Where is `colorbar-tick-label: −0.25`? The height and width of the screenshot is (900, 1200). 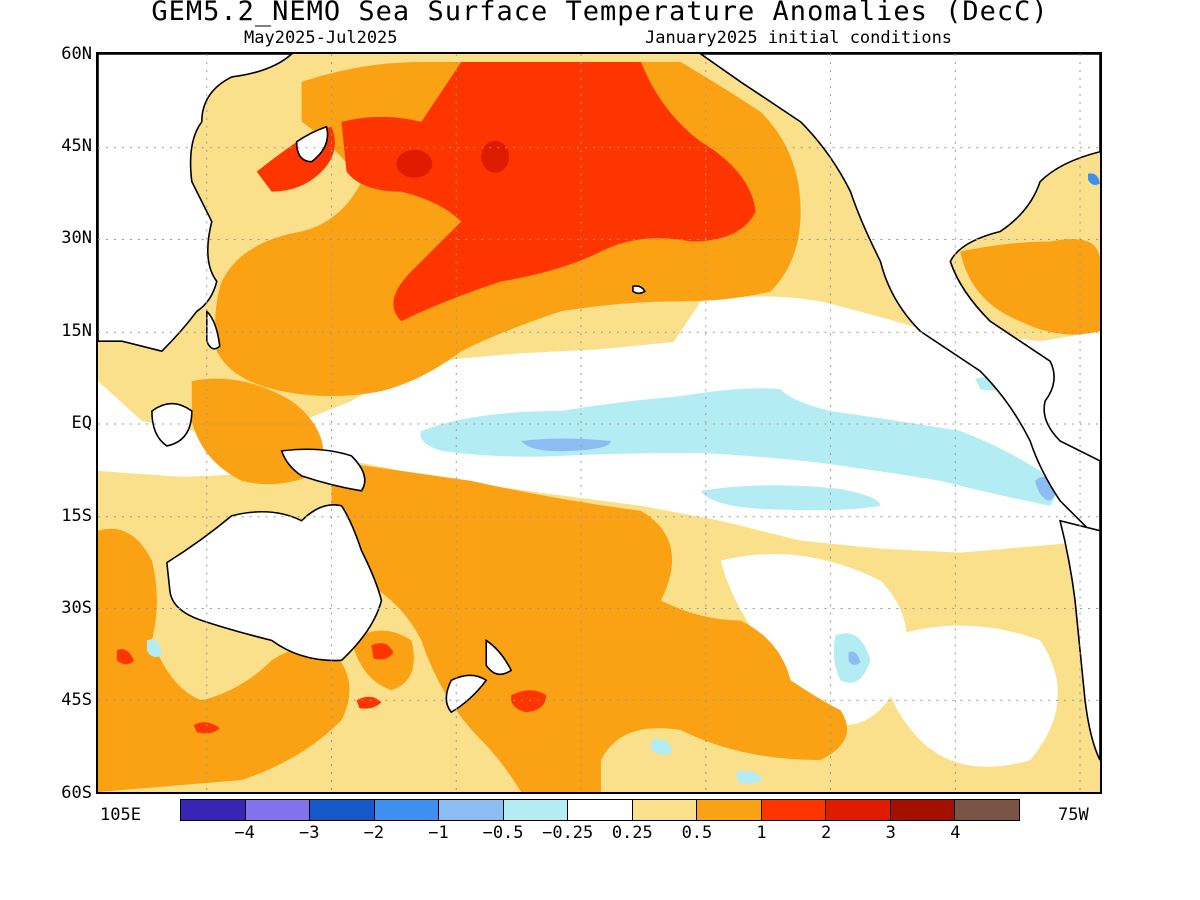
colorbar-tick-label: −0.25 is located at coordinates (568, 833).